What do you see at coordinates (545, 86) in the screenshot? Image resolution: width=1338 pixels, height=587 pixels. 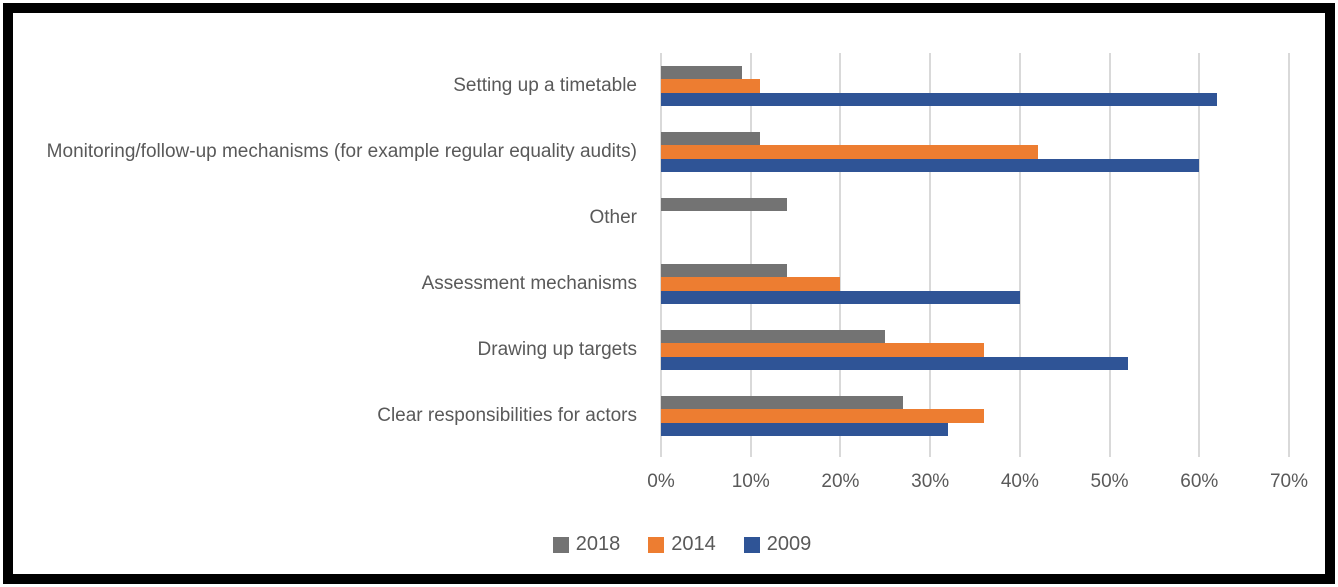 I see `category-label-text: Setting up a timetable` at bounding box center [545, 86].